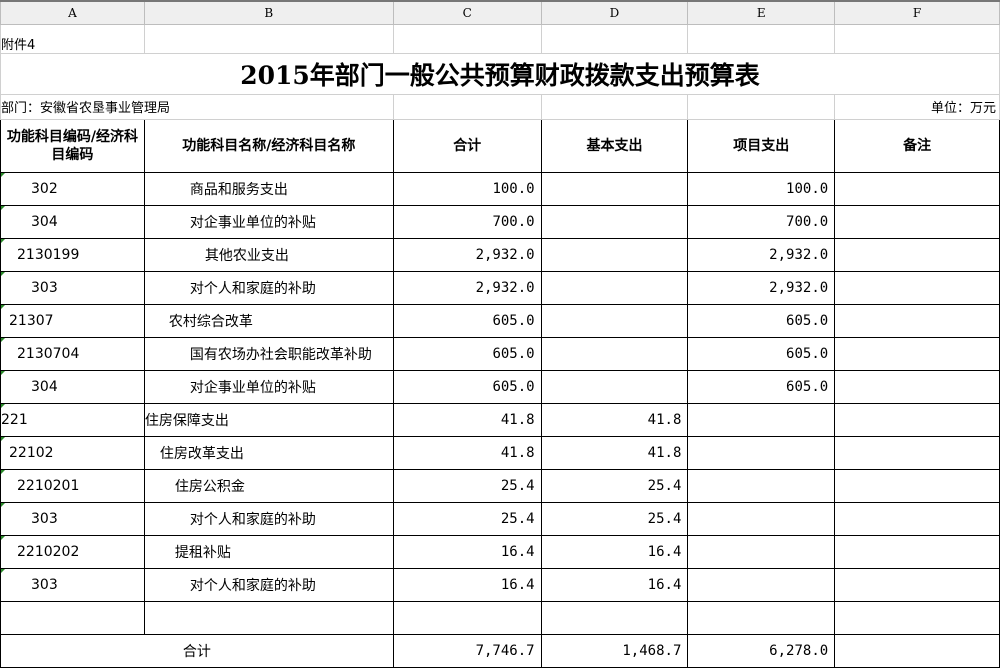 The image size is (1000, 668). I want to click on name-cell: 提租补贴, so click(268, 551).